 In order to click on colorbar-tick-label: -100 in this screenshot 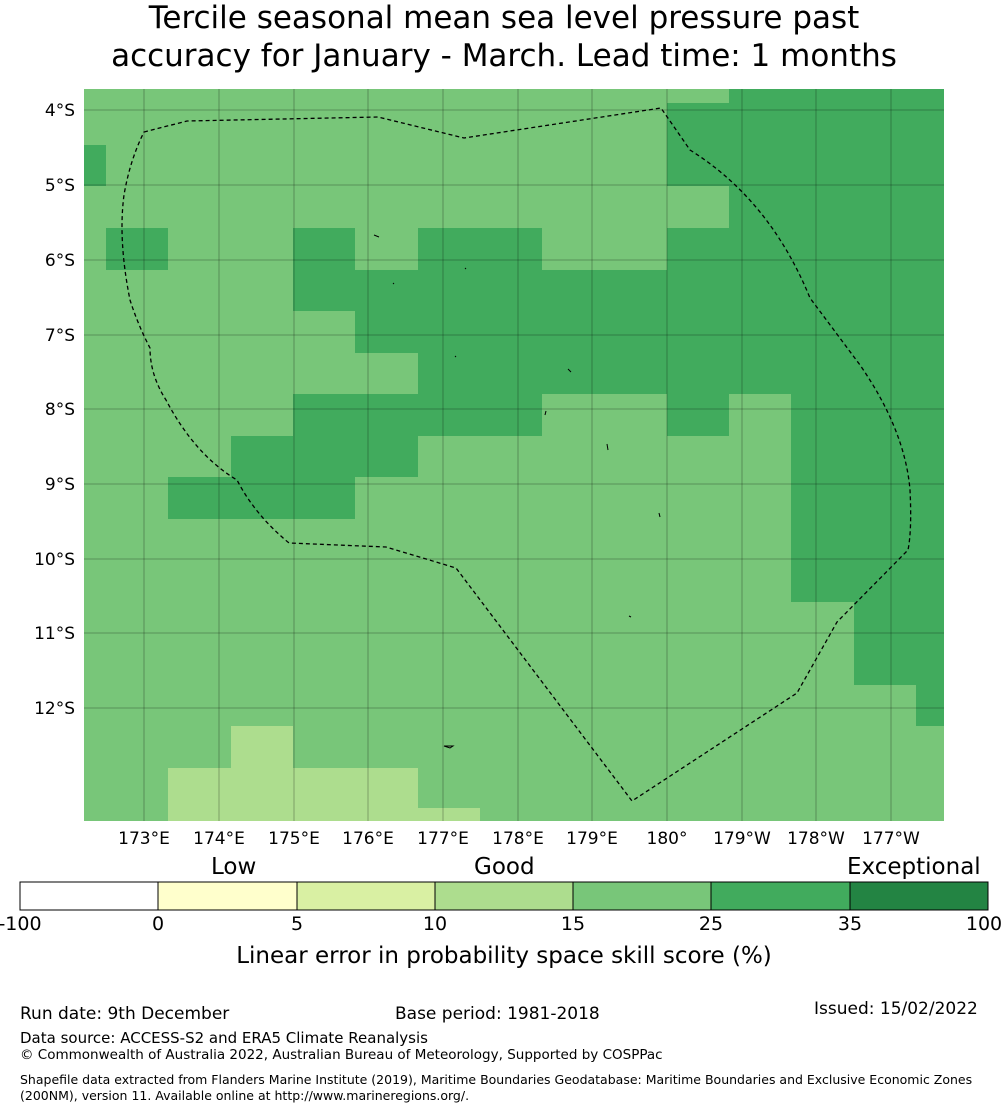, I will do `click(21, 924)`.